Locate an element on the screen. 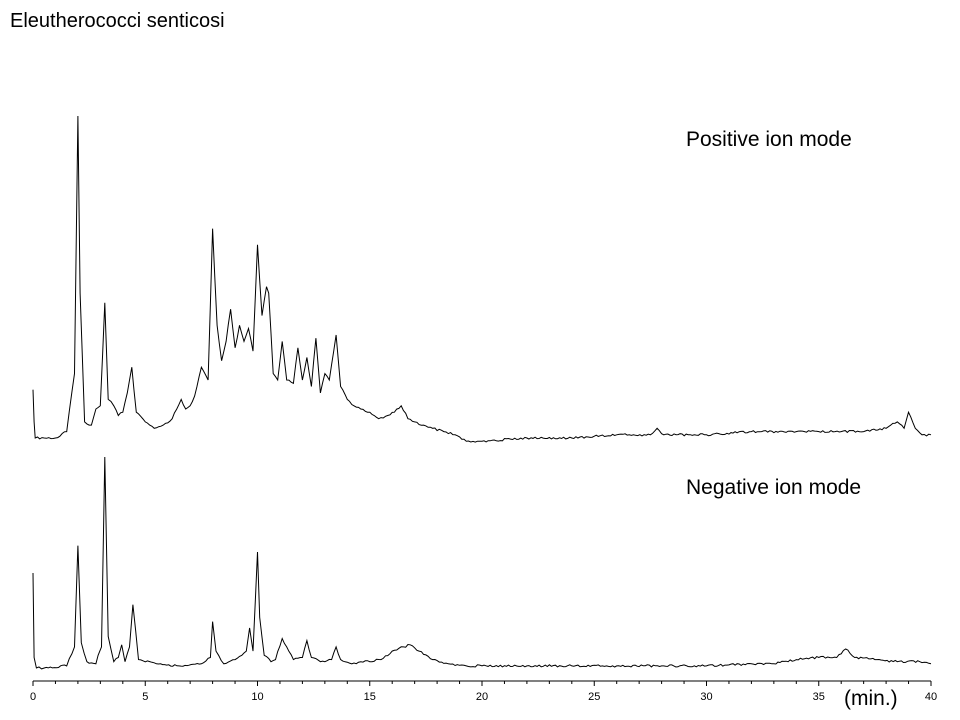 The width and height of the screenshot is (960, 720). x-tick-label: 5 is located at coordinates (145, 697).